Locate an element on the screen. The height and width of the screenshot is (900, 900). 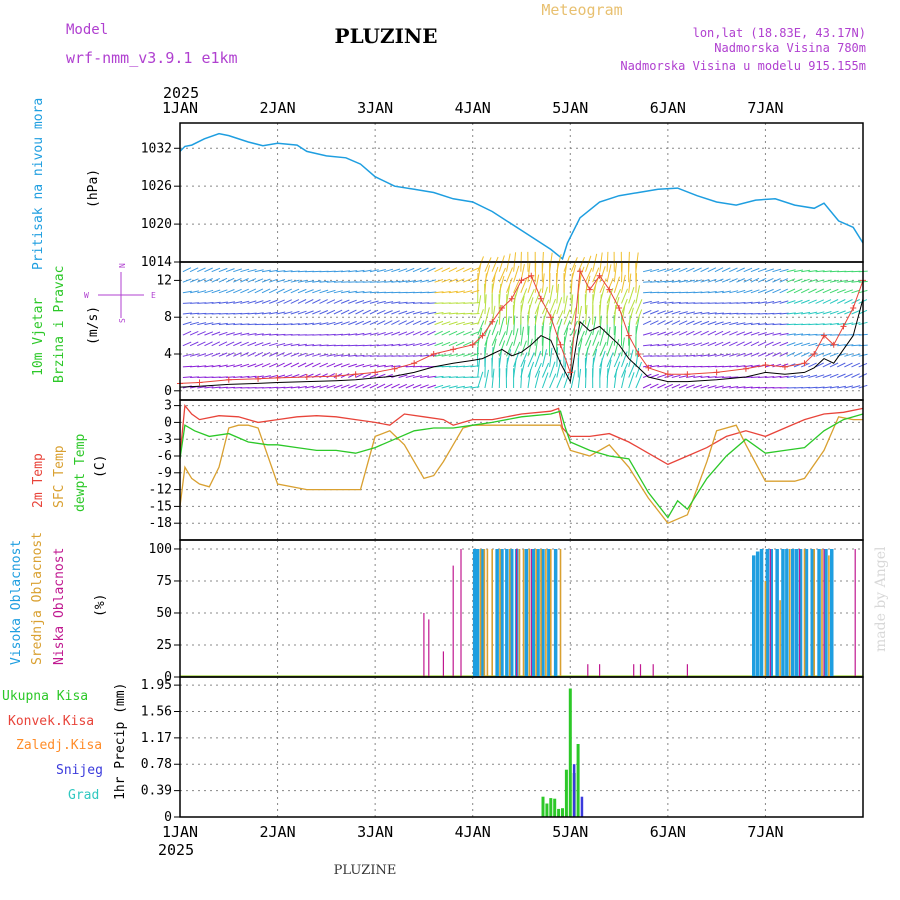
wind-unit: (m/s) is located at coordinates (93, 325).